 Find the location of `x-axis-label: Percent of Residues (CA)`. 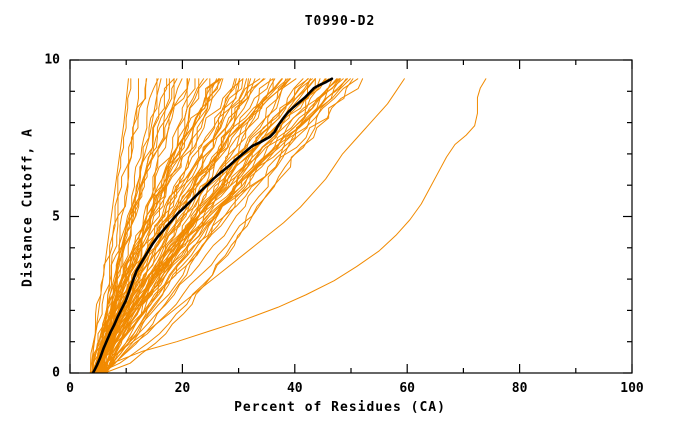

x-axis-label: Percent of Residues (CA) is located at coordinates (340, 407).